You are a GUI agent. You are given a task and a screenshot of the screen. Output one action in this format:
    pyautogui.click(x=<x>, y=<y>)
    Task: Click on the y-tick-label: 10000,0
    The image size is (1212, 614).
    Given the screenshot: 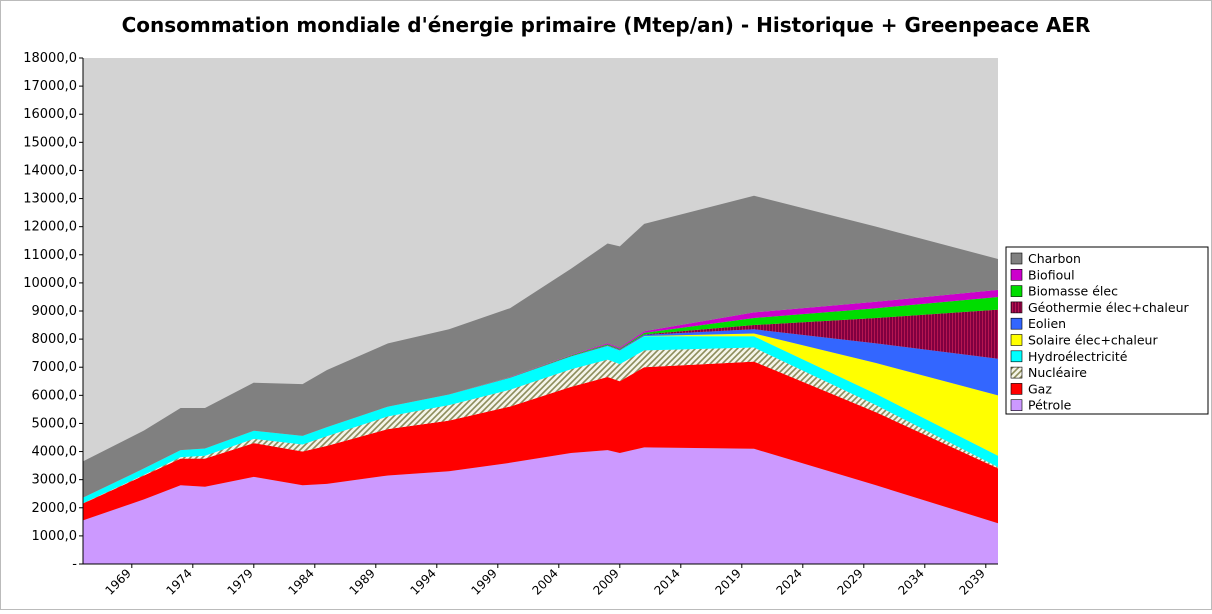 What is the action you would take?
    pyautogui.click(x=50, y=283)
    